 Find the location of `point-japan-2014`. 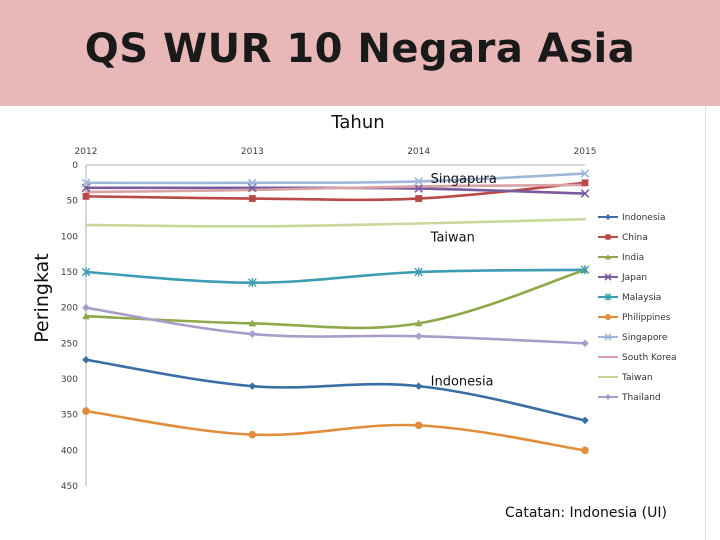

point-japan-2014 is located at coordinates (419, 188).